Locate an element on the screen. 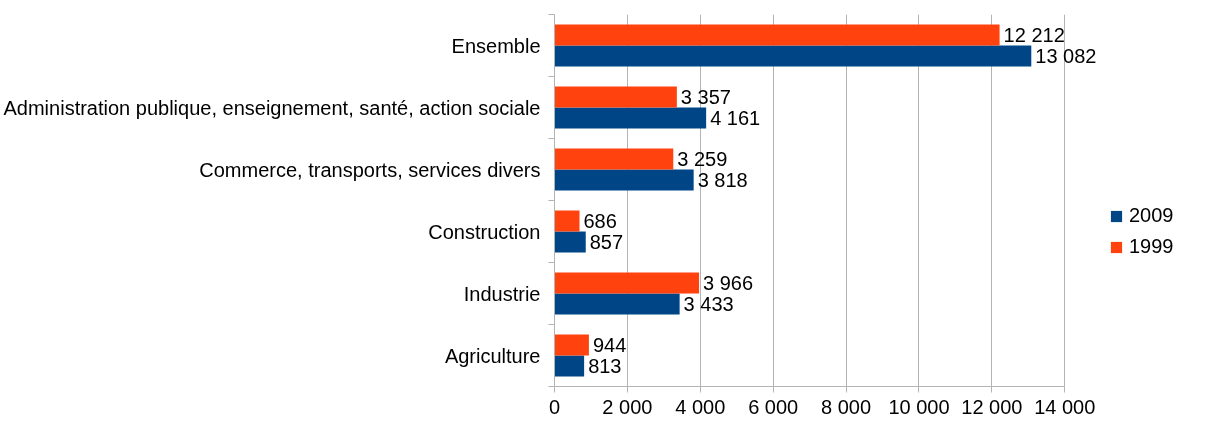 The width and height of the screenshot is (1206, 422). data-label: 12 212 is located at coordinates (1034, 34).